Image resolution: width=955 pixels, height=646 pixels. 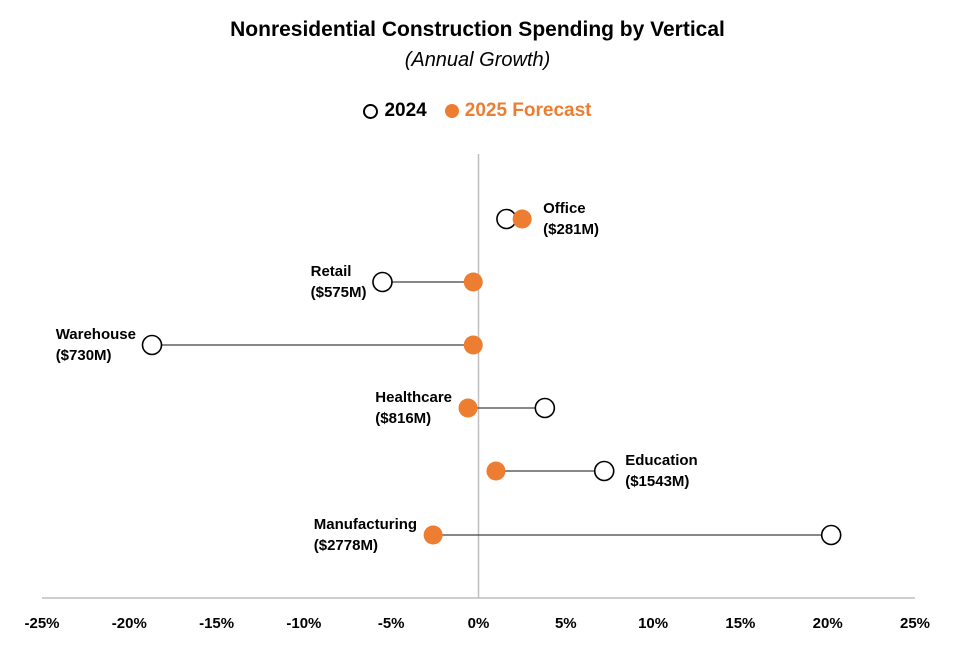 I want to click on filled-circle-icon, so click(x=451, y=111).